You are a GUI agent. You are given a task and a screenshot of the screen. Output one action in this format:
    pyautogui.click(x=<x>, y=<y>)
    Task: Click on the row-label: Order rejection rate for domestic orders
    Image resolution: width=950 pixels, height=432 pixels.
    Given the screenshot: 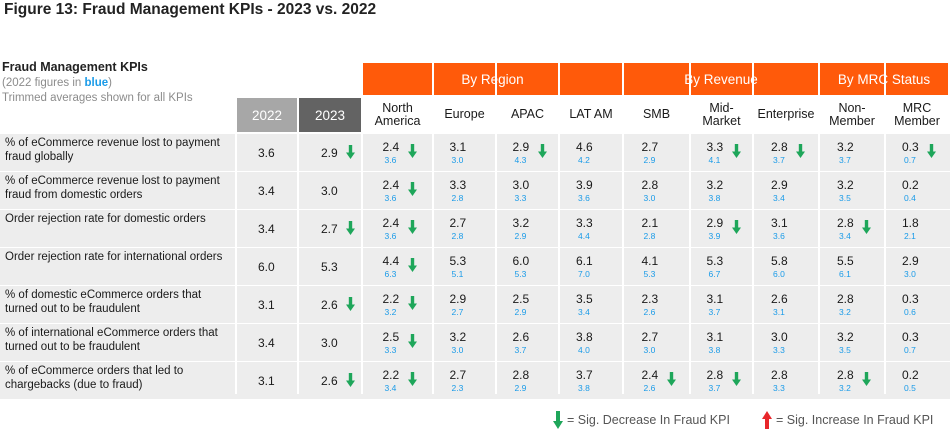 What is the action you would take?
    pyautogui.click(x=105, y=219)
    